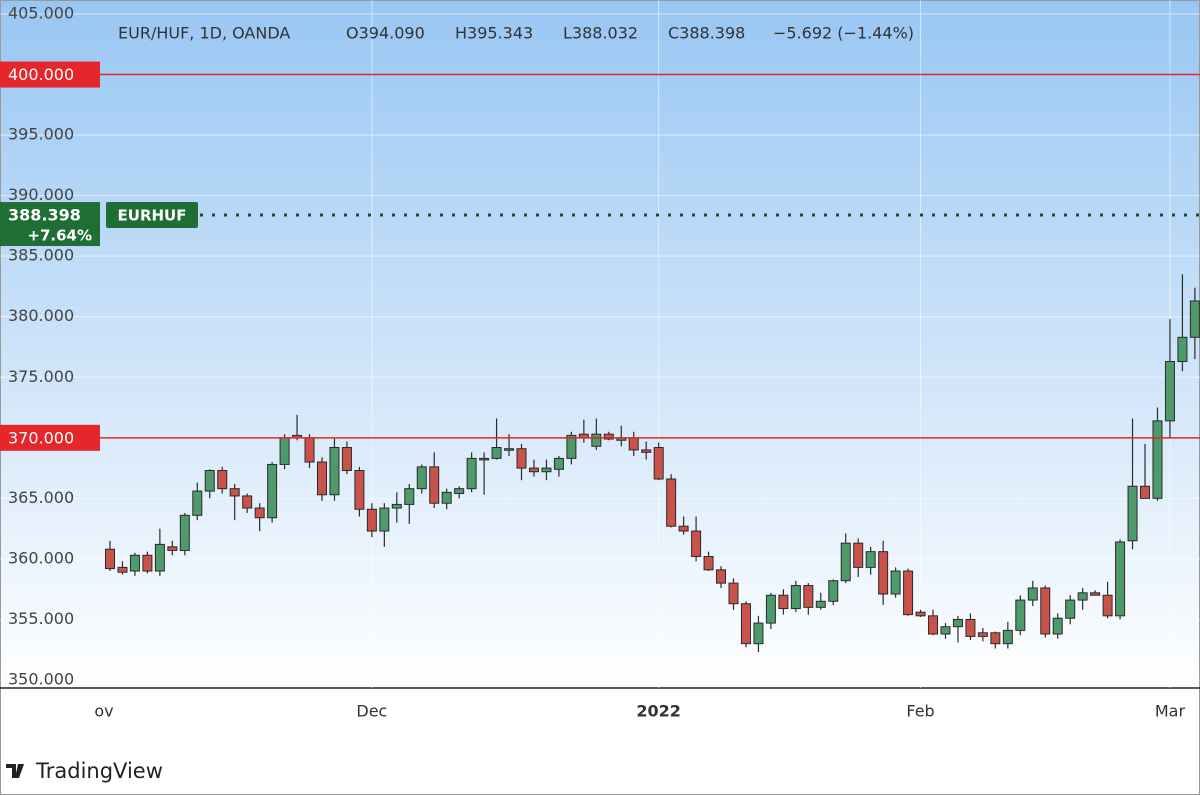 This screenshot has height=795, width=1200. Describe the element at coordinates (706, 33) in the screenshot. I see `header-text: C388.398` at that location.